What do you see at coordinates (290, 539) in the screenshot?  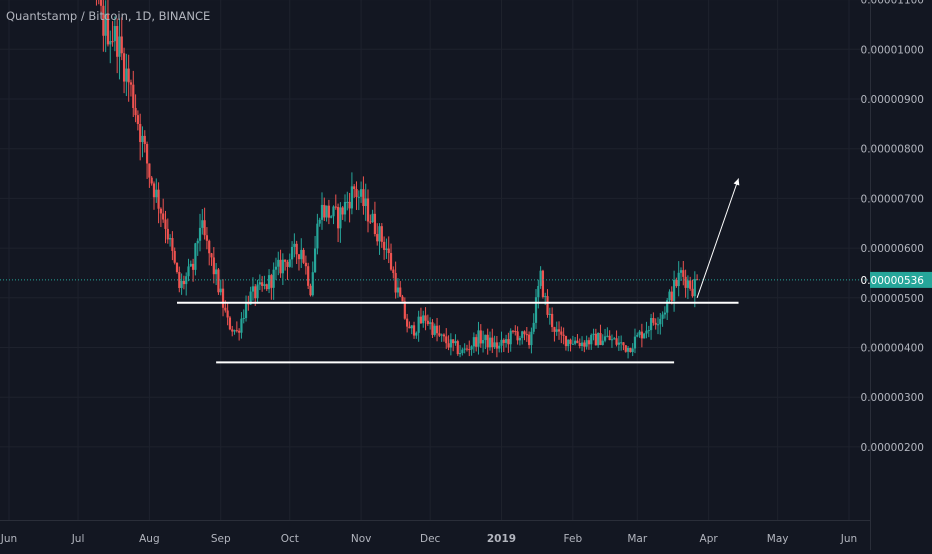 I see `x-tick-label: Oct` at bounding box center [290, 539].